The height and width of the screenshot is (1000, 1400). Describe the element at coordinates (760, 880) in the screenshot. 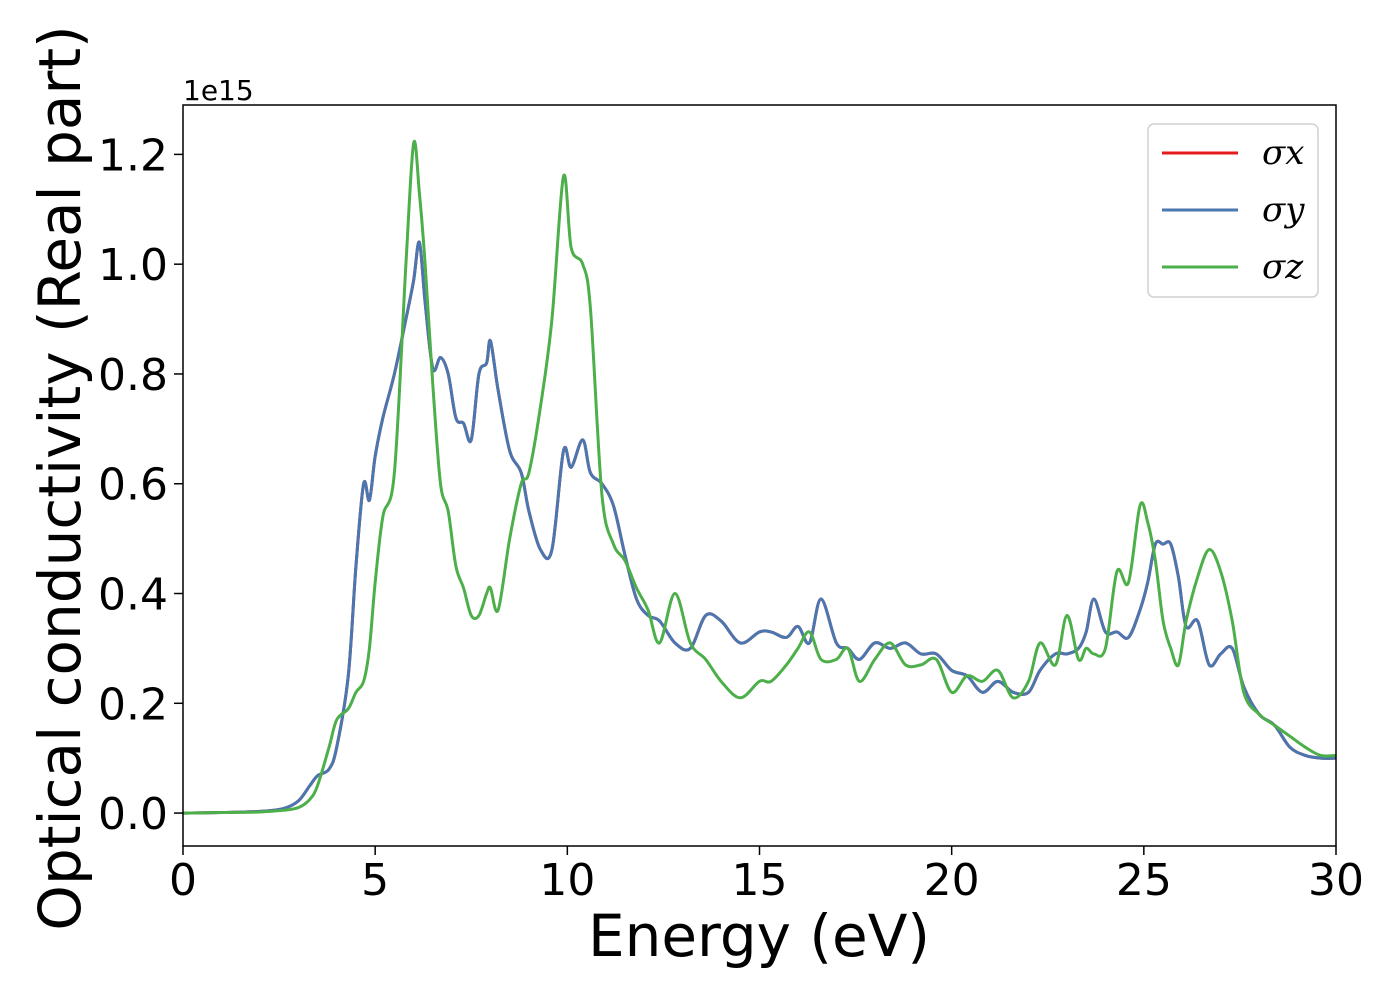

I see `x-tick-label: 15` at that location.